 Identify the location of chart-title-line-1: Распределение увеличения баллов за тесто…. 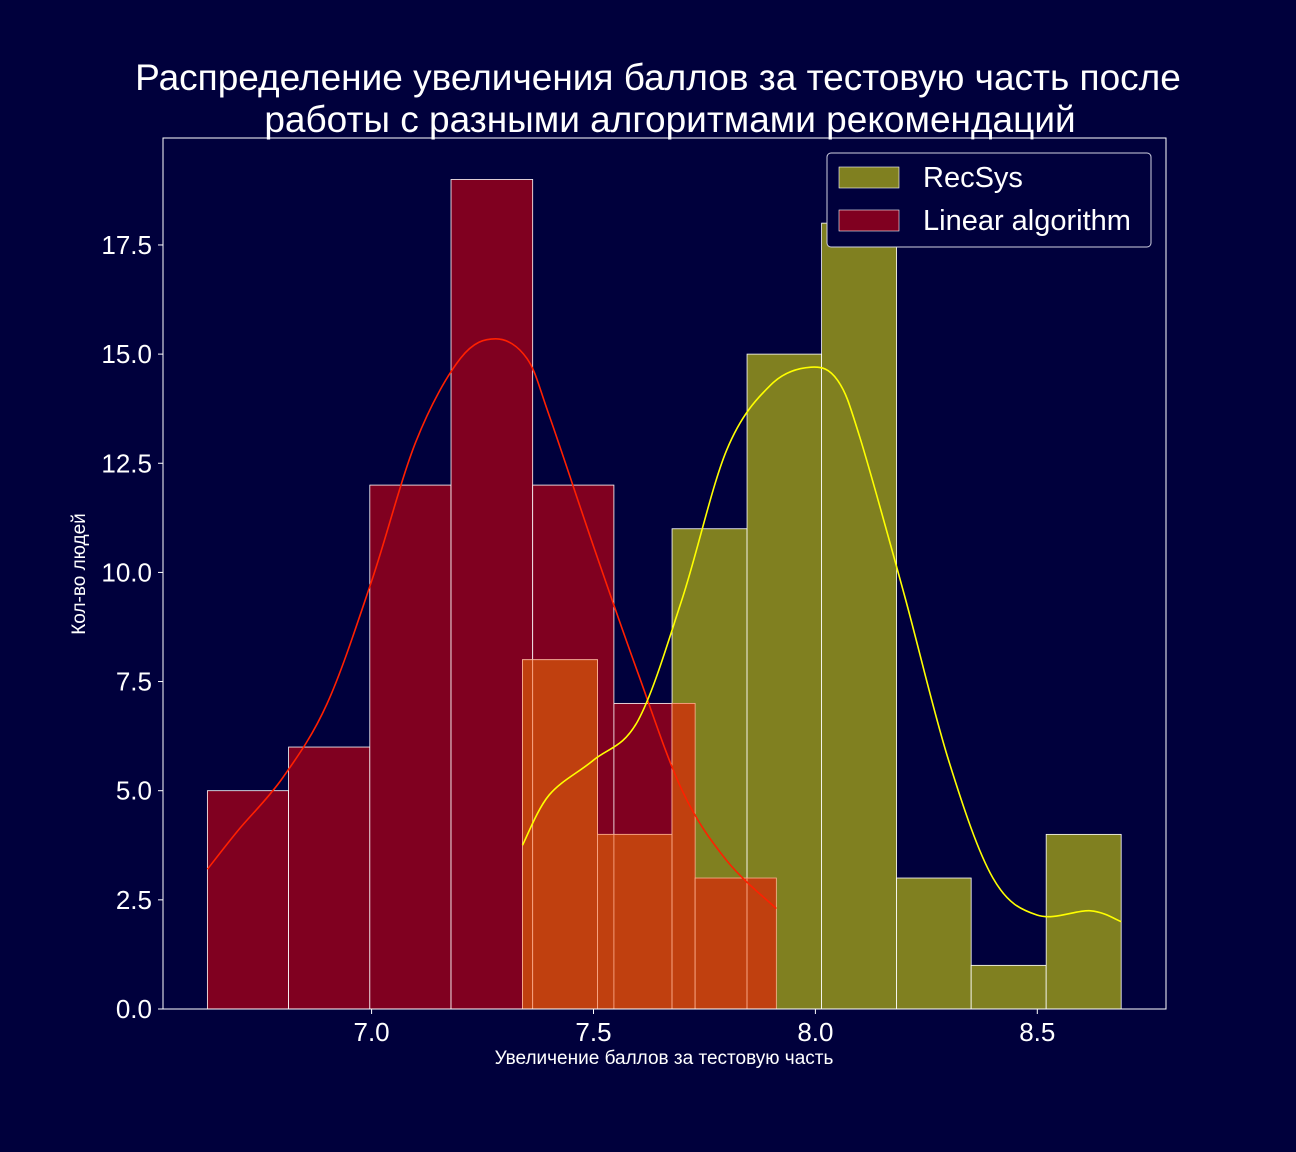
(658, 77).